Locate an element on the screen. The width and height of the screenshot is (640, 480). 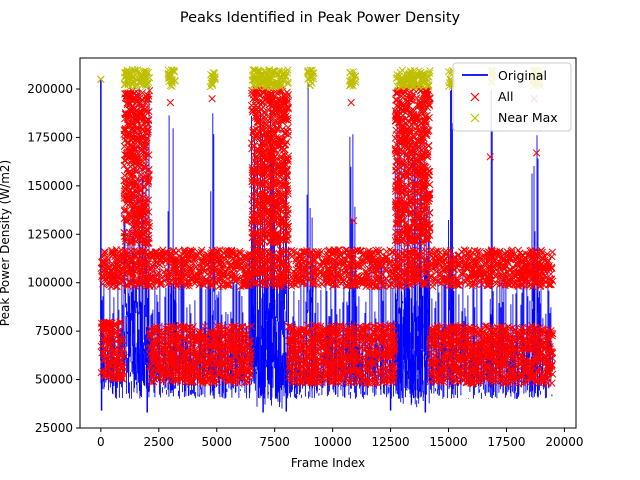
chart-title: Peaks Identified in Peak Power Density is located at coordinates (320, 18).